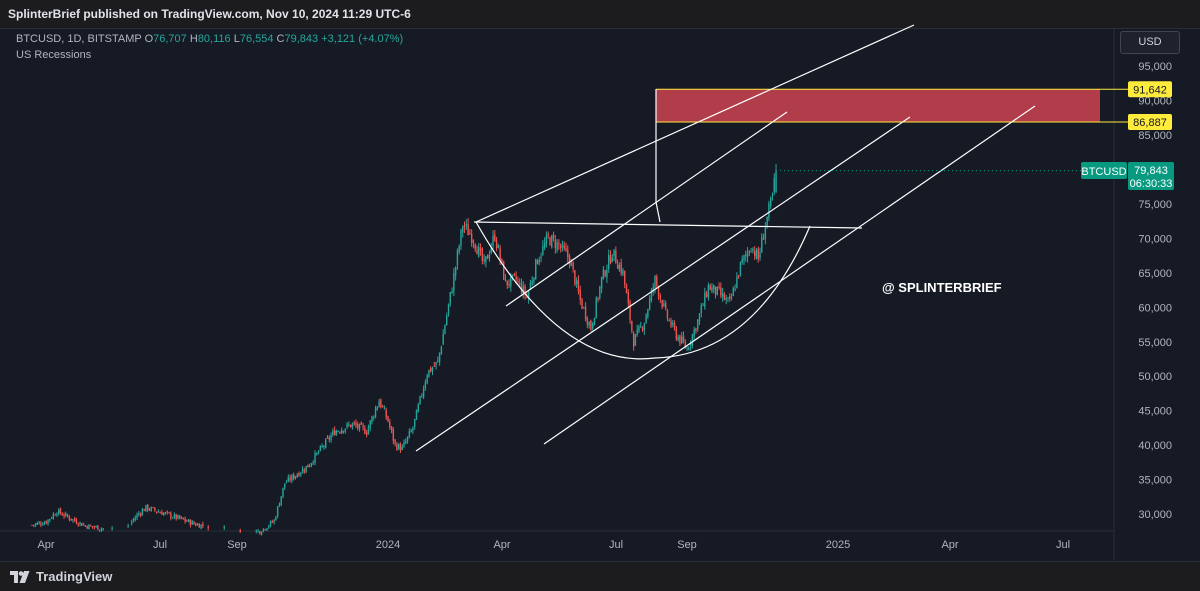  What do you see at coordinates (1103, 172) in the screenshot?
I see `symbol-badge-label: BTCUSD` at bounding box center [1103, 172].